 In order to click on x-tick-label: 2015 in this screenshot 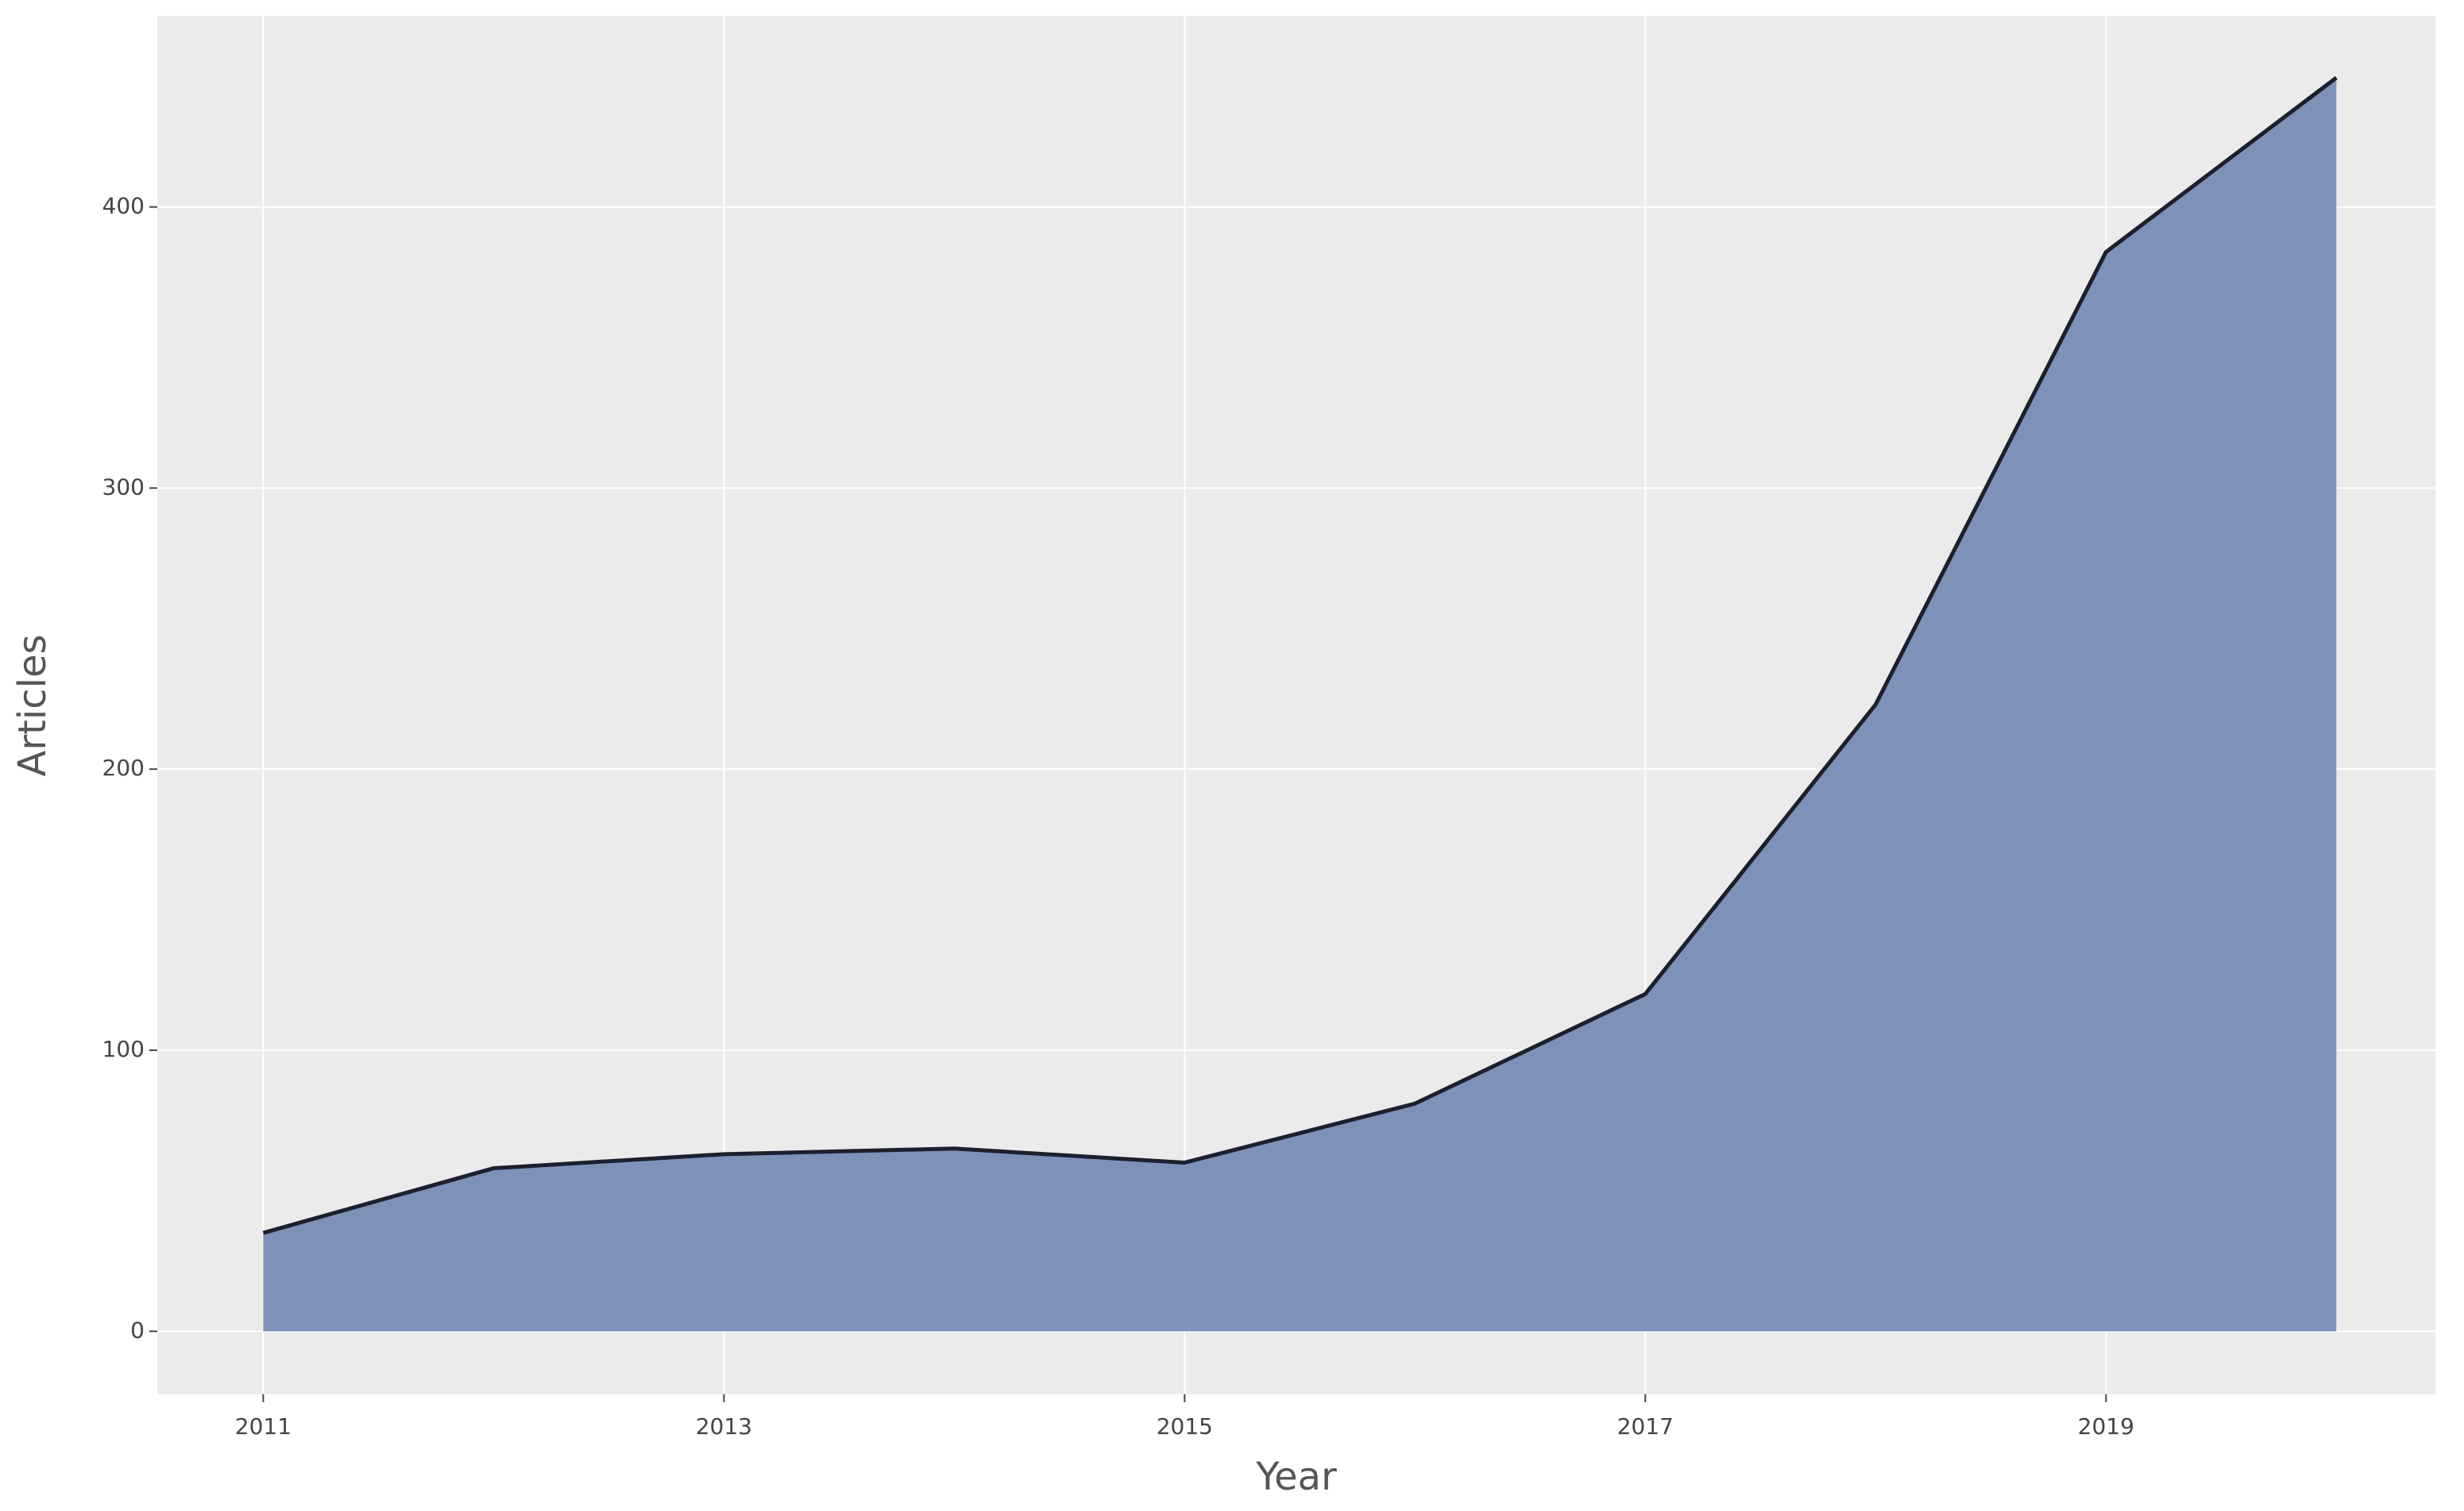, I will do `click(1185, 1426)`.